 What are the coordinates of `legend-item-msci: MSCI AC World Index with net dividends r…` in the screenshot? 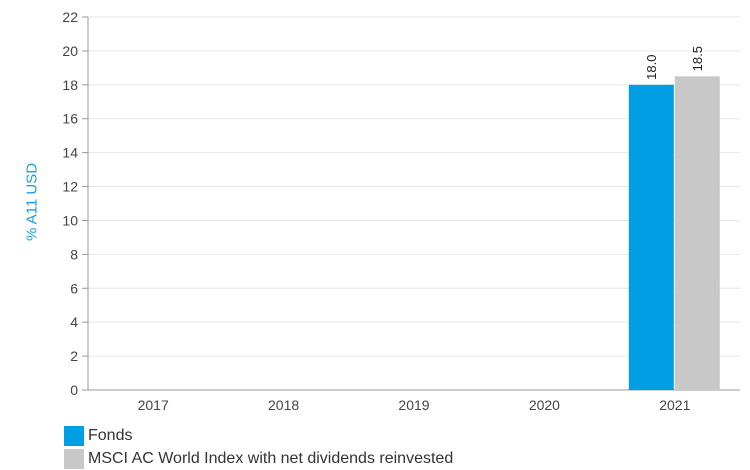 It's located at (258, 458).